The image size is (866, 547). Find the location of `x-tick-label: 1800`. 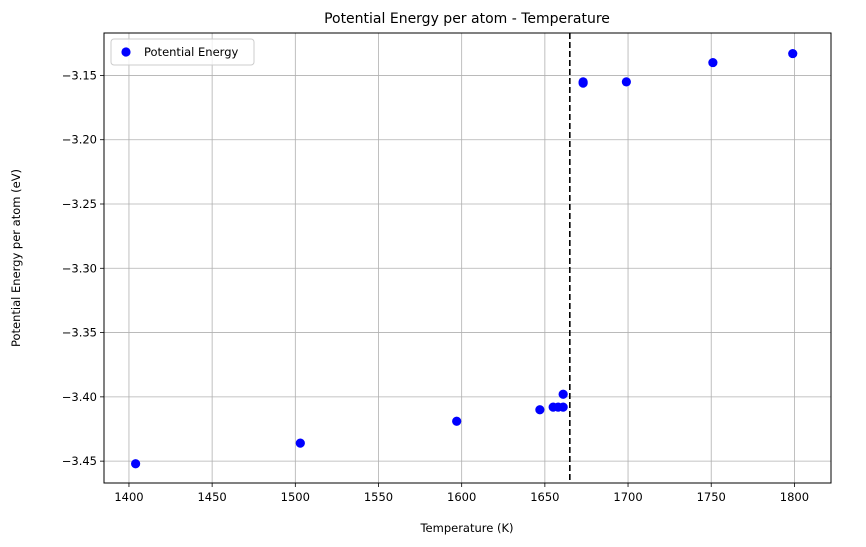

x-tick-label: 1800 is located at coordinates (794, 497).